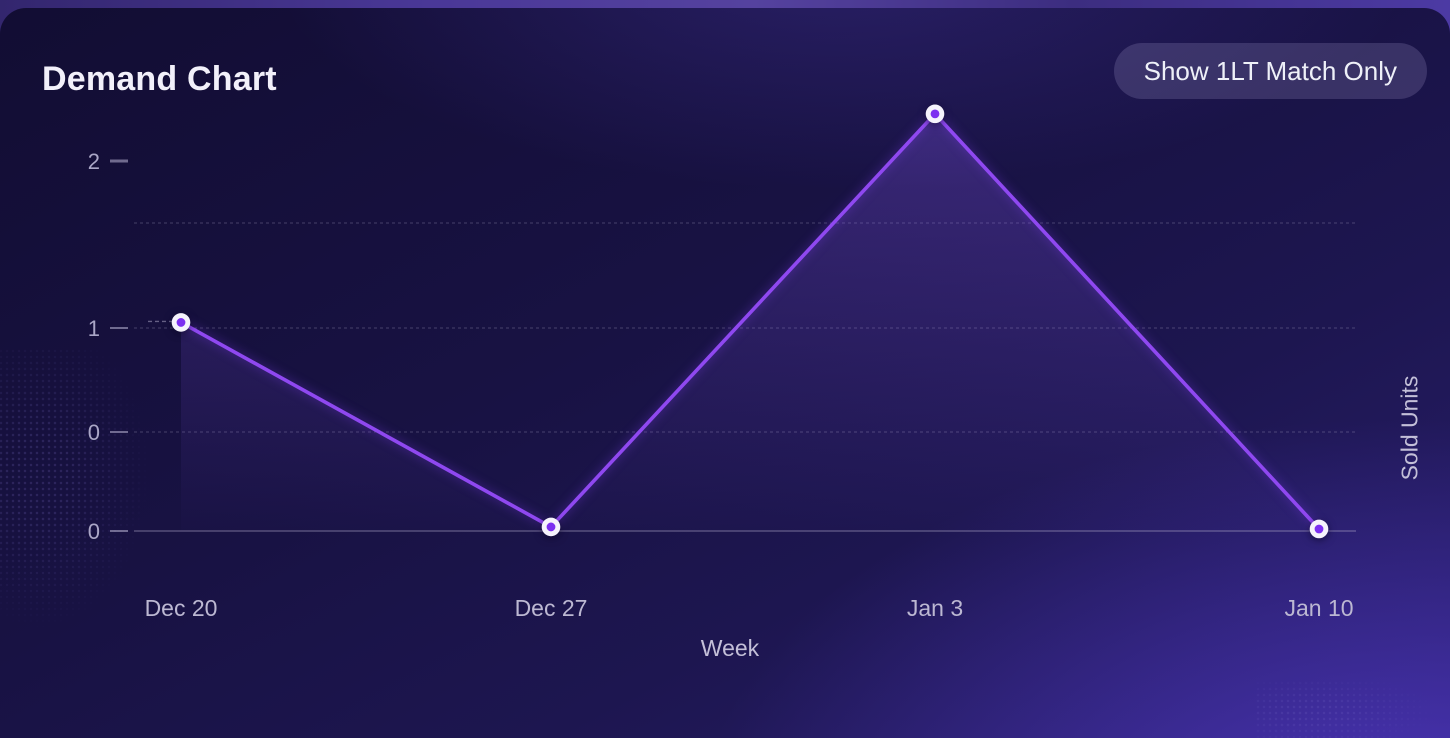 The image size is (1450, 738). What do you see at coordinates (730, 648) in the screenshot?
I see `x-axis-title: Week` at bounding box center [730, 648].